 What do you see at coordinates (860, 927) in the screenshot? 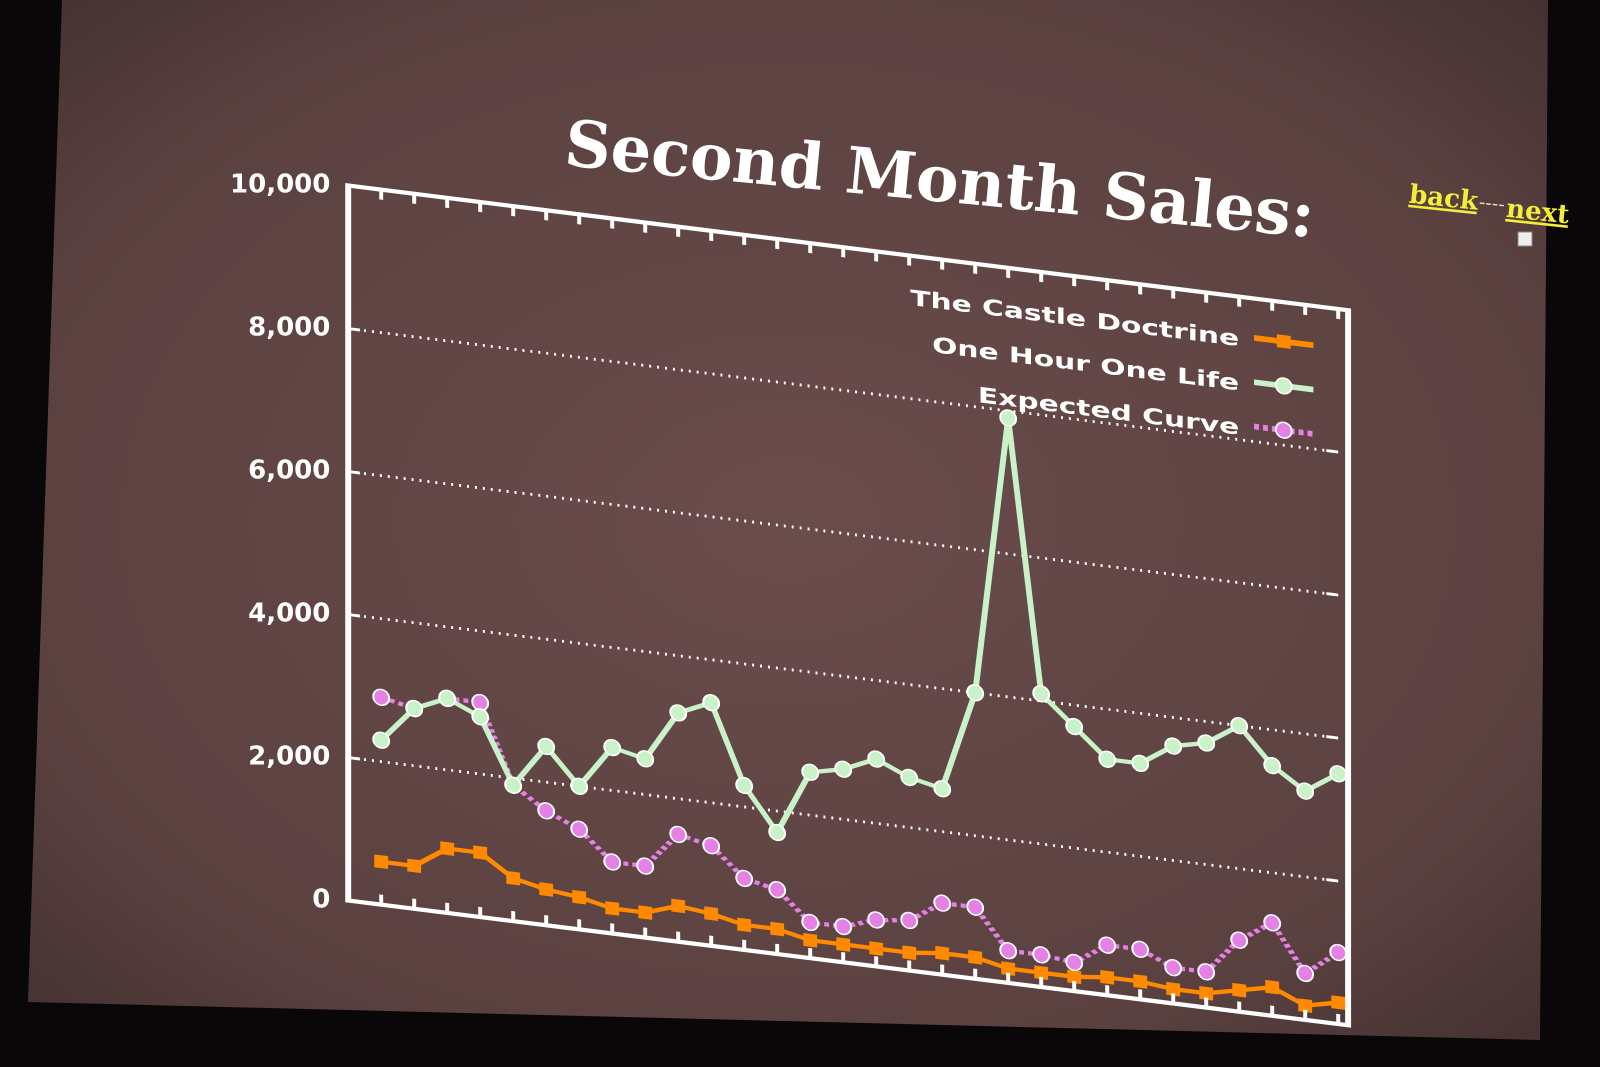
I see `series-the-castle-doctrine` at bounding box center [860, 927].